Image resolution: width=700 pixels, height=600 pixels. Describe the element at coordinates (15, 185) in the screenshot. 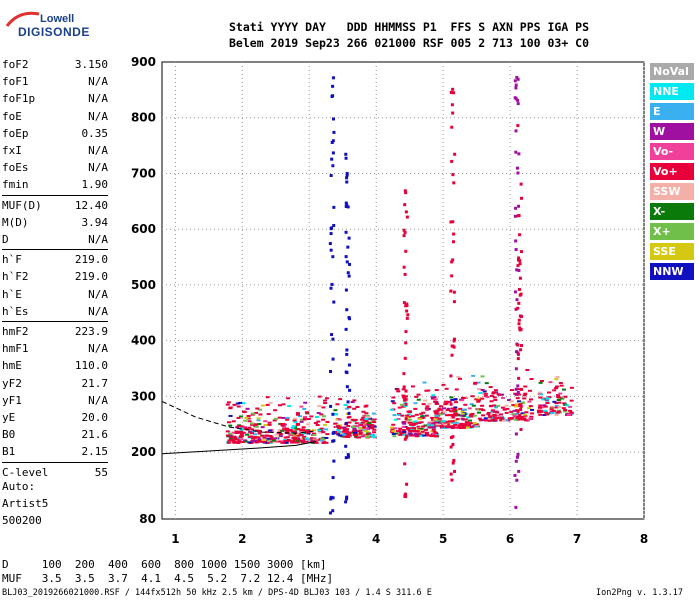

I see `param-name: fmin` at that location.